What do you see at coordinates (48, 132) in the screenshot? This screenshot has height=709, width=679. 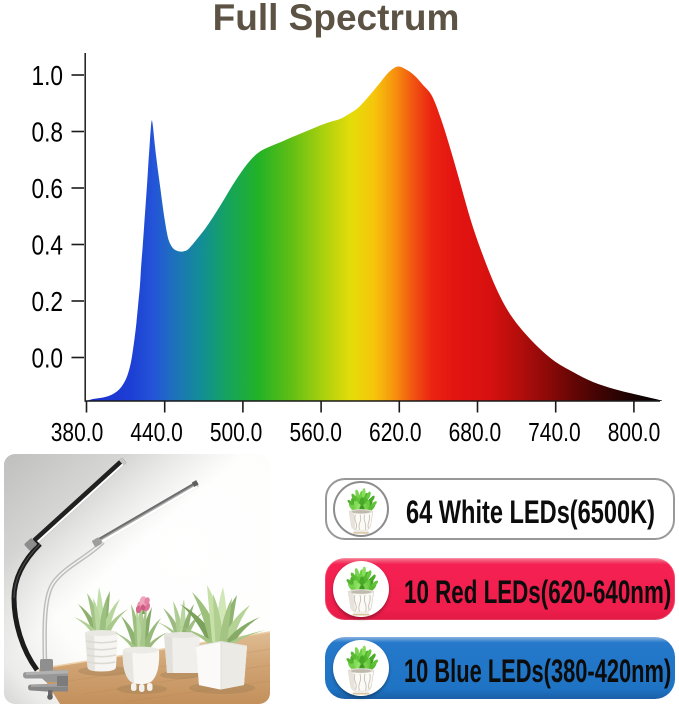 I see `svg-text: 0.8` at bounding box center [48, 132].